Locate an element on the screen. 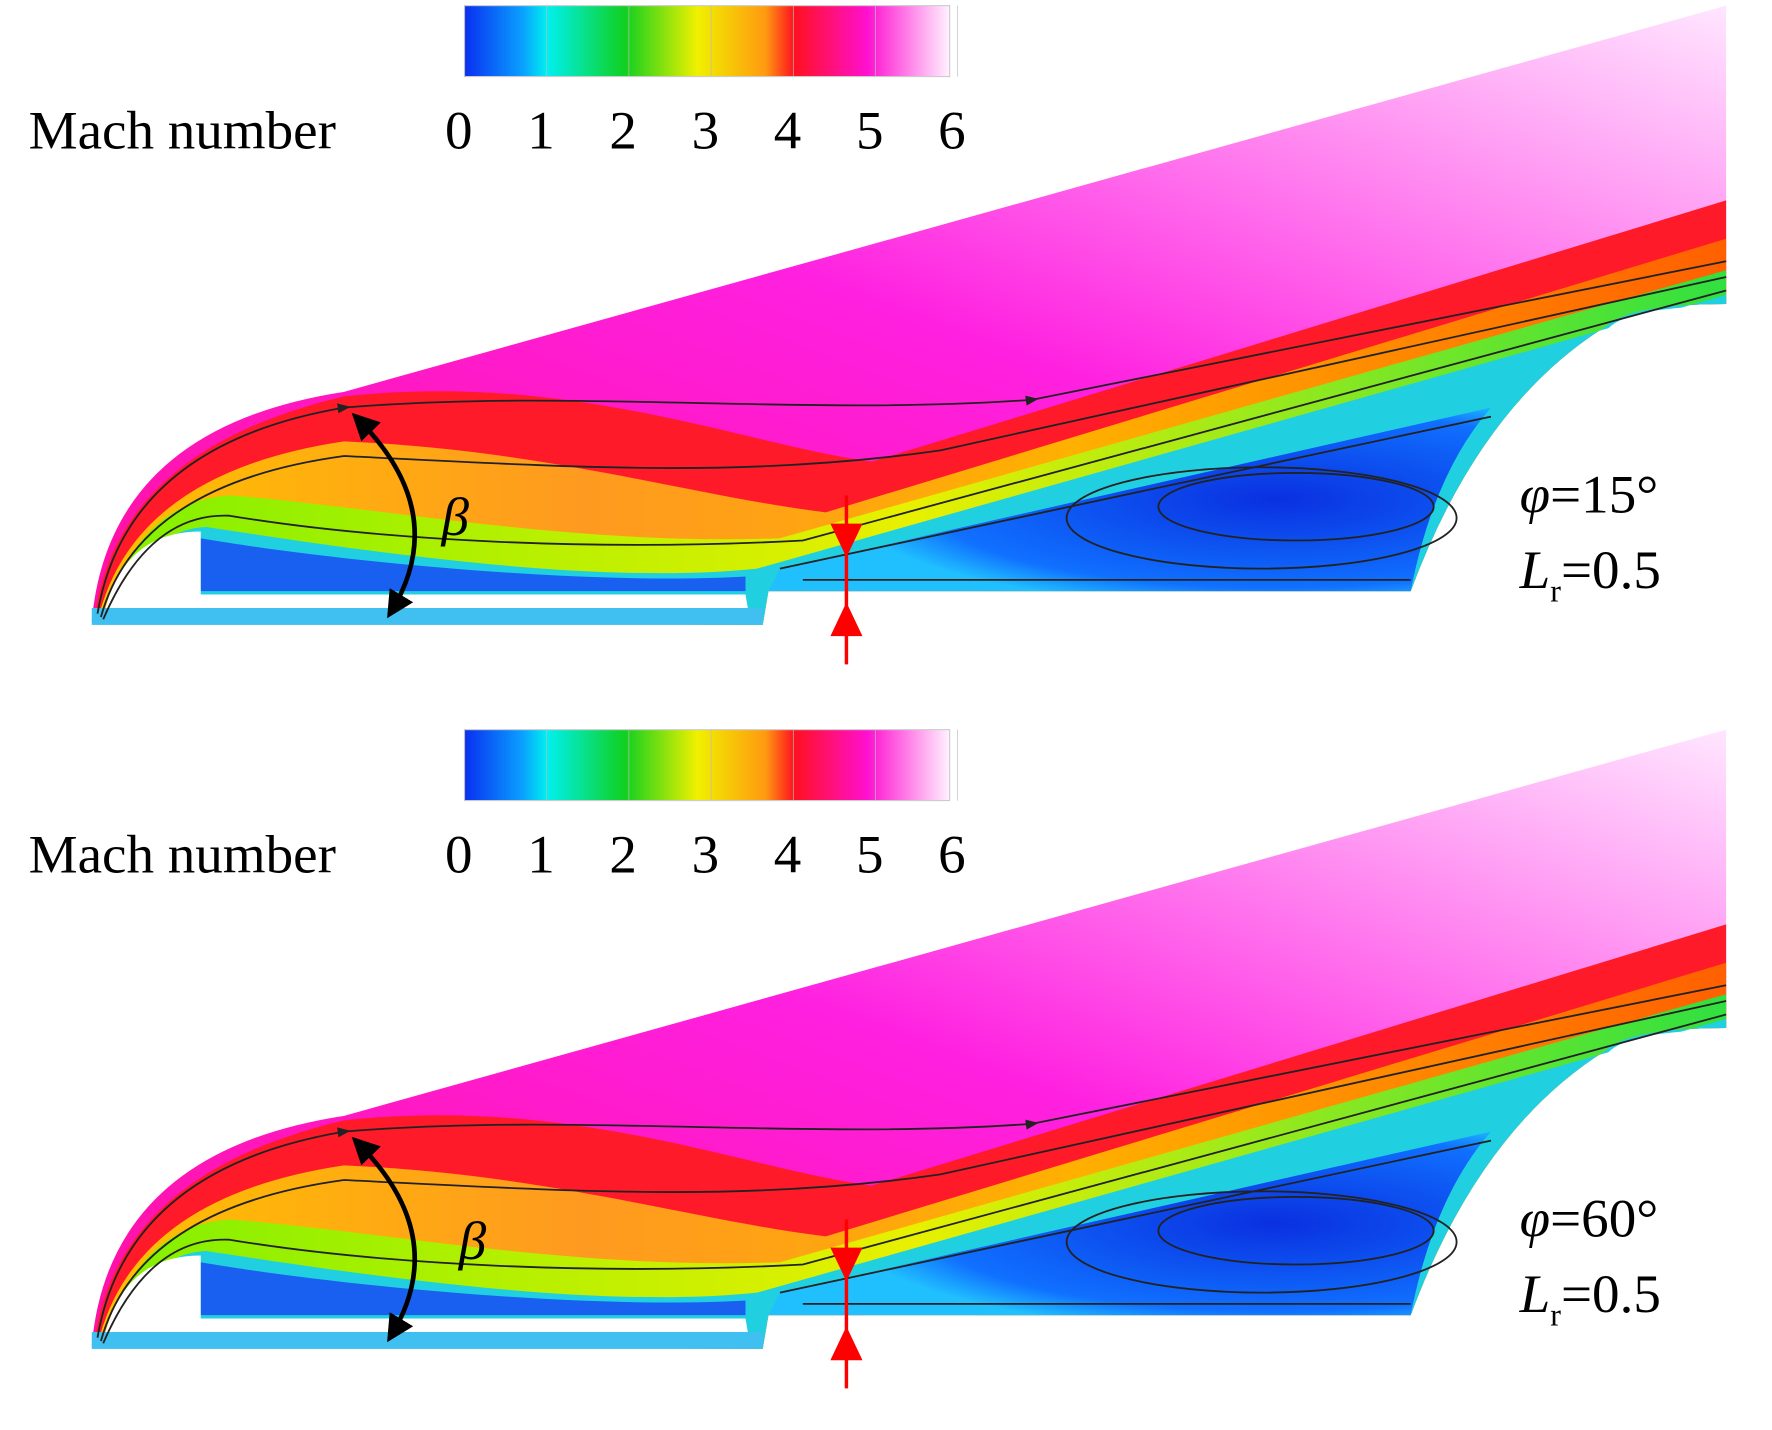  phi-label: φ=60° is located at coordinates (1589, 1218).